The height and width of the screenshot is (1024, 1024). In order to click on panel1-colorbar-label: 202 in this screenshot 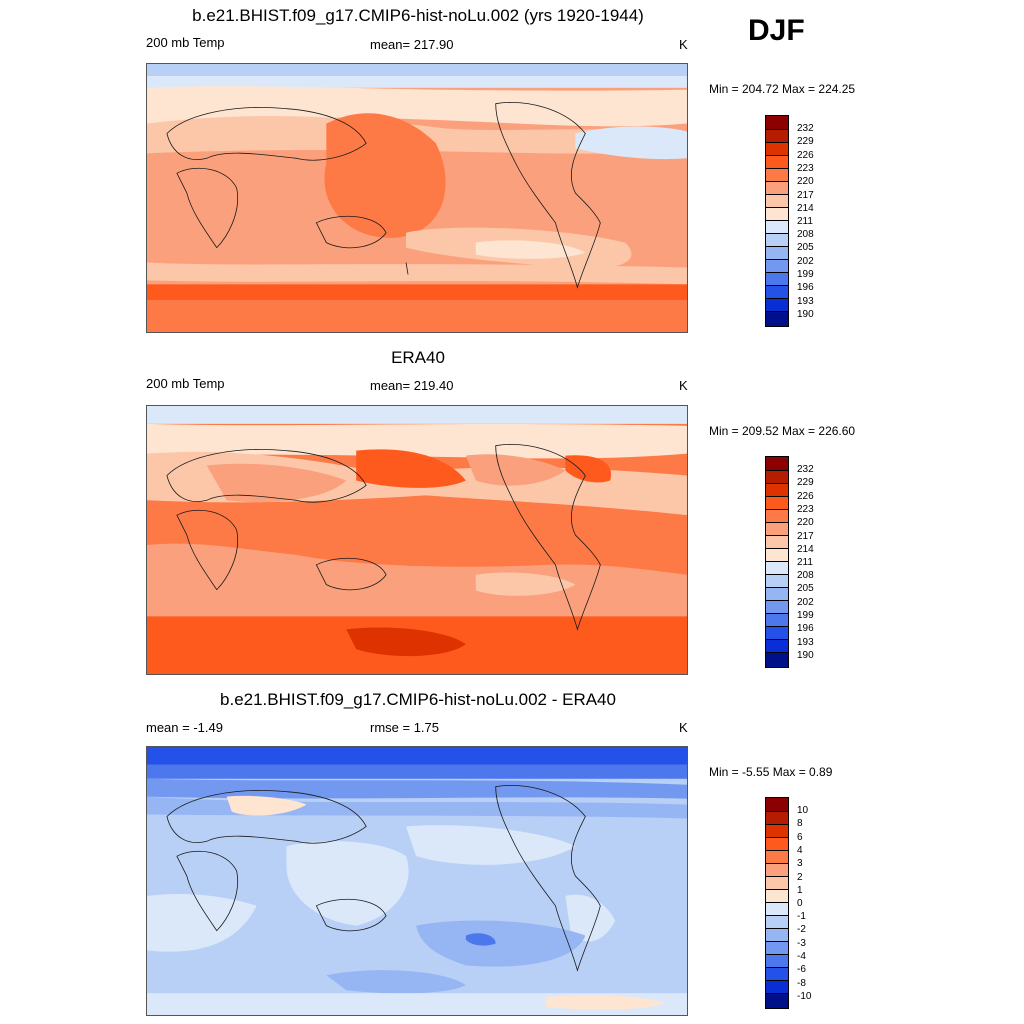, I will do `click(805, 261)`.